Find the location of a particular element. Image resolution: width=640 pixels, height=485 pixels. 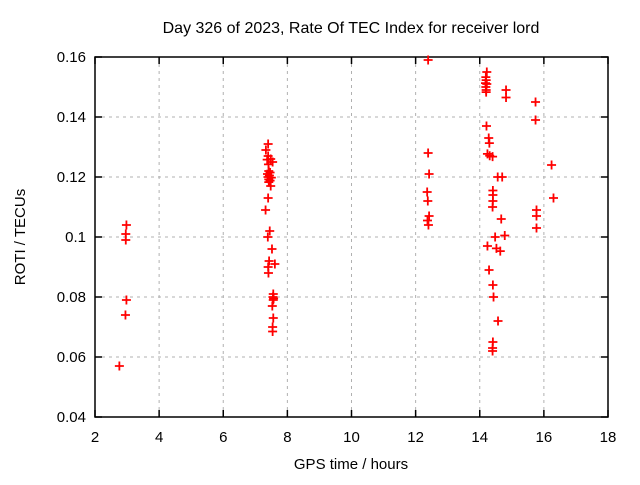

x-tick-label: 14 is located at coordinates (479, 437).